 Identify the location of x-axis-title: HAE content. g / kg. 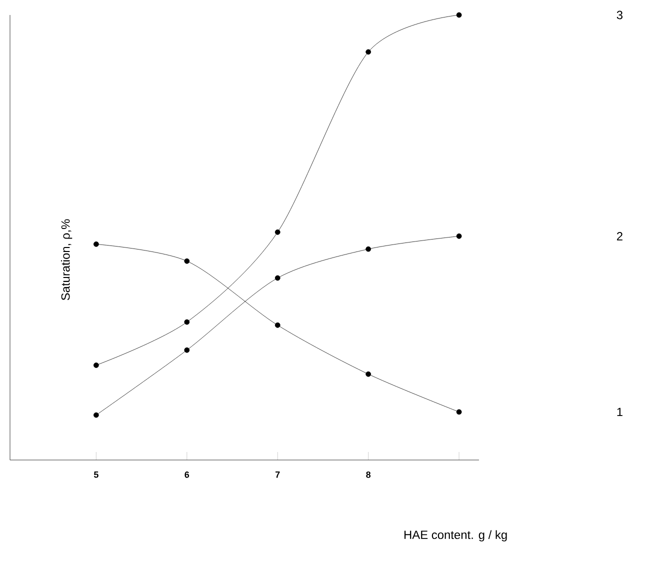
(455, 536).